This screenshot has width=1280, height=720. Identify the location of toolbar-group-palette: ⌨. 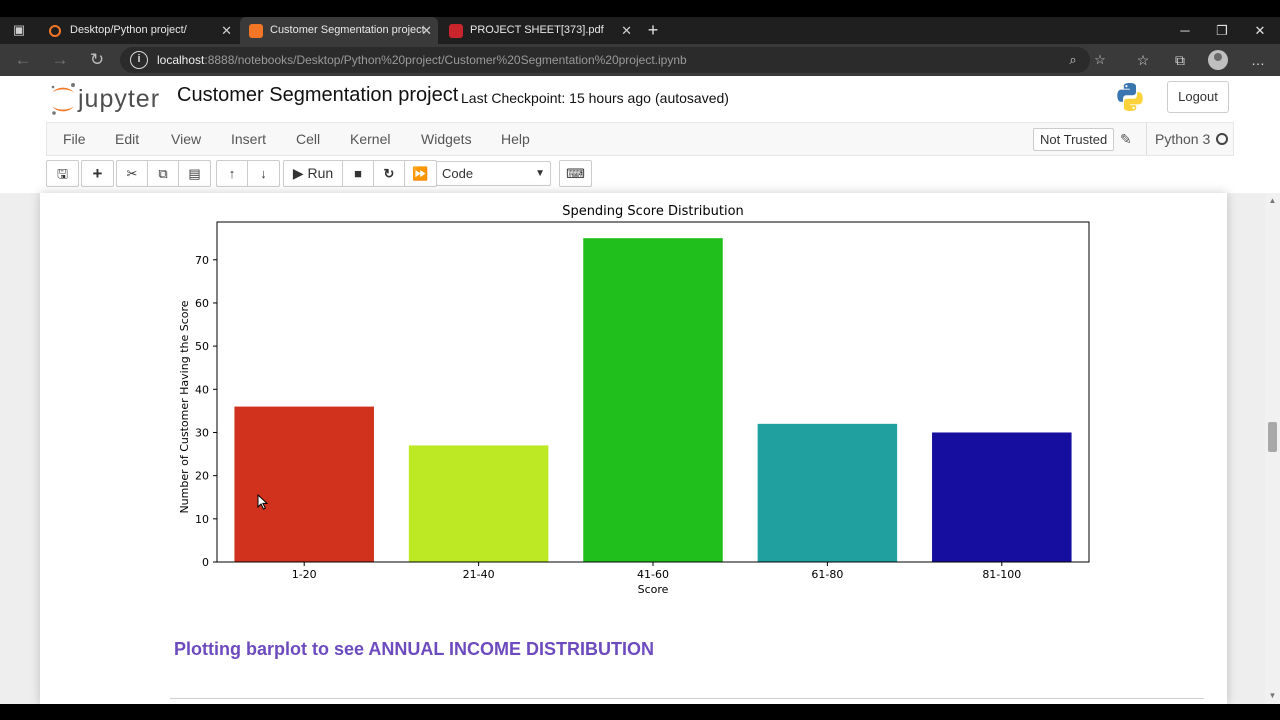
(575, 173).